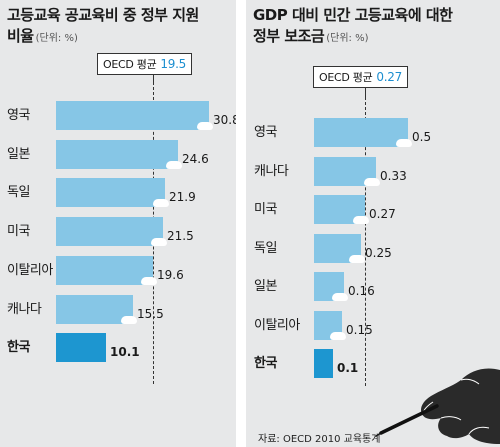 This screenshot has width=500, height=447. Describe the element at coordinates (422, 137) in the screenshot. I see `value-label: 0.5` at that location.